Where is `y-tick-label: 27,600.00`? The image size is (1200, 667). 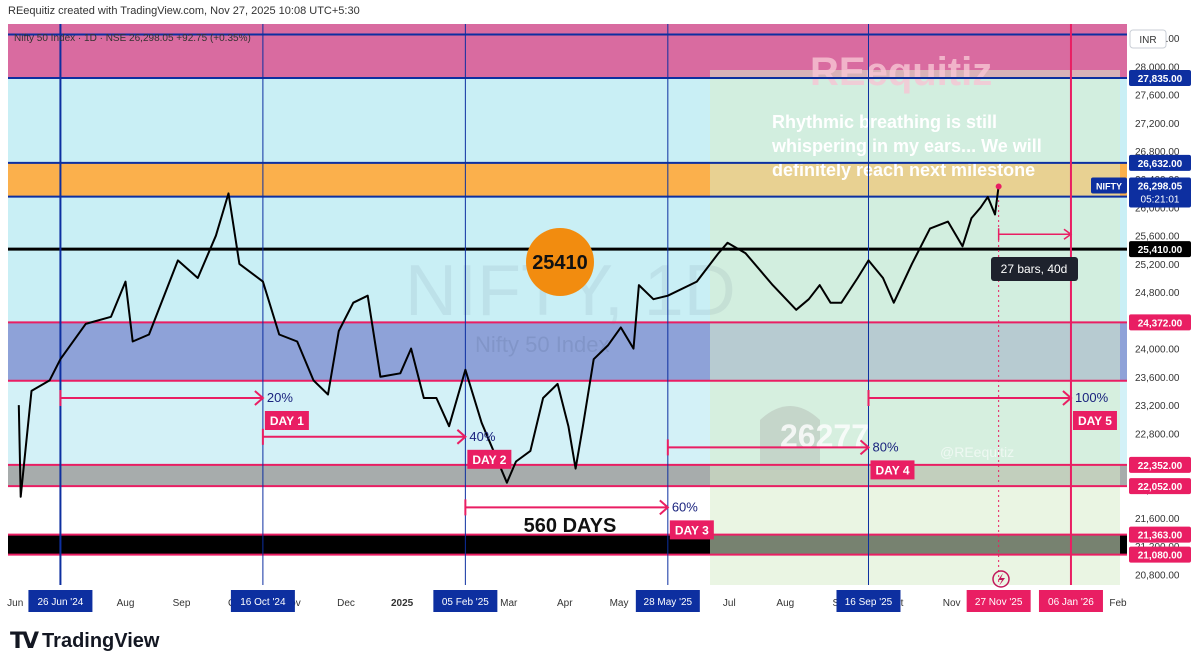
y-tick-label: 27,600.00 is located at coordinates (1157, 96).